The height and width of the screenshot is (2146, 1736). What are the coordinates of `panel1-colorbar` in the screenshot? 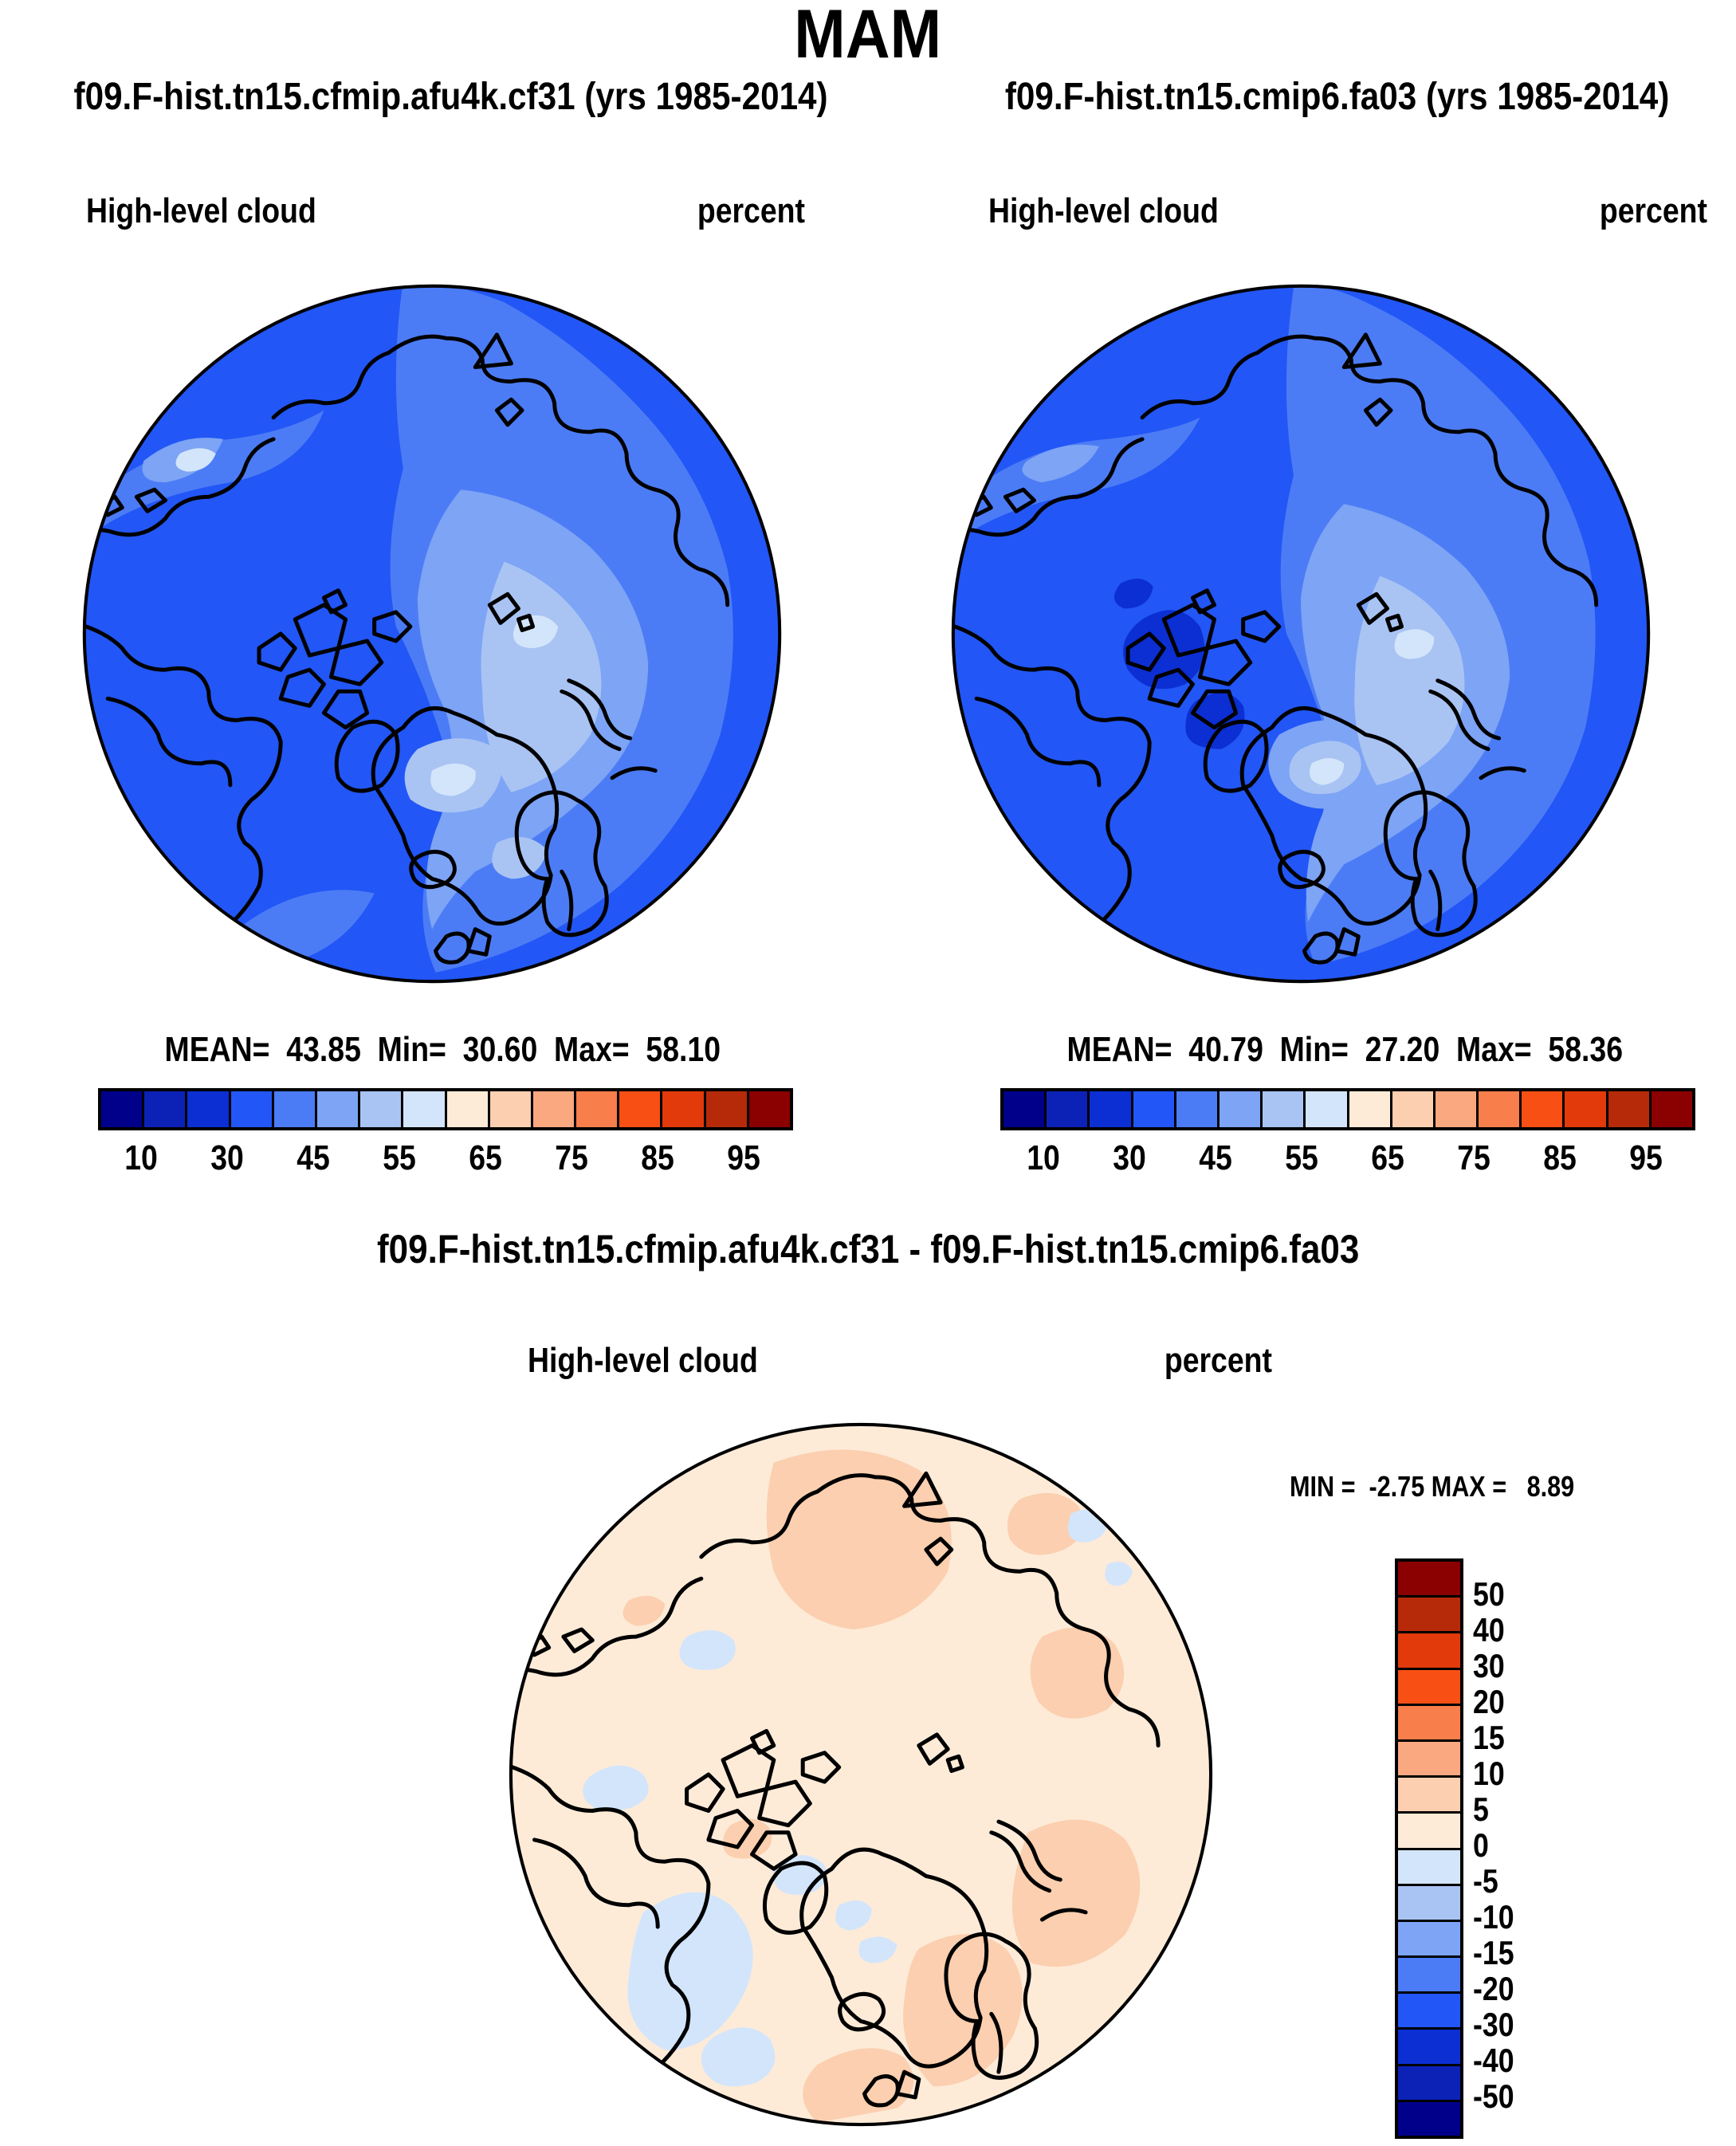 It's located at (445, 1109).